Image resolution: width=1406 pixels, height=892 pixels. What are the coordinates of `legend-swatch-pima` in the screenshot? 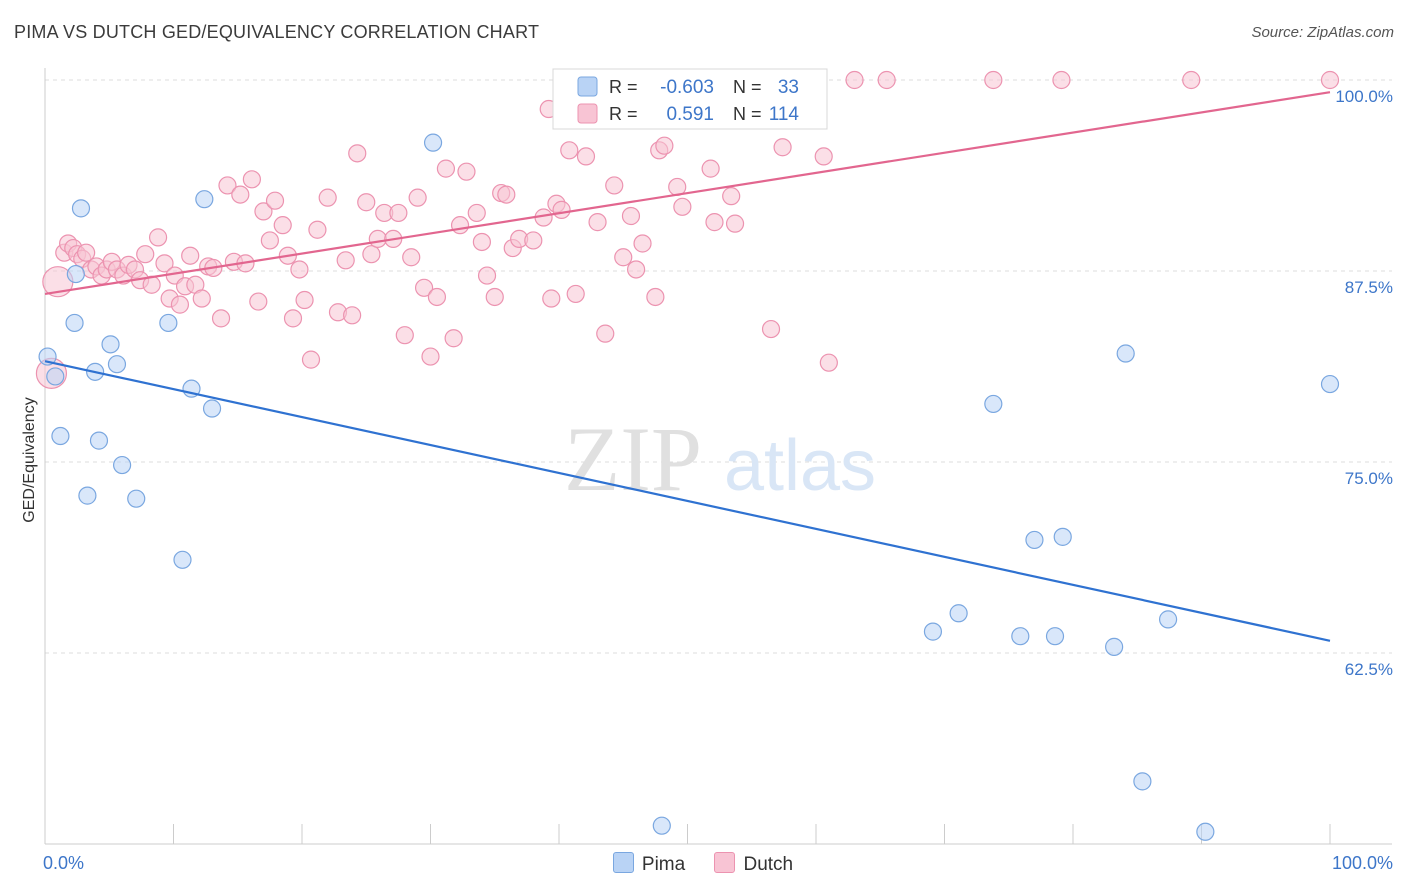 It's located at (587, 86).